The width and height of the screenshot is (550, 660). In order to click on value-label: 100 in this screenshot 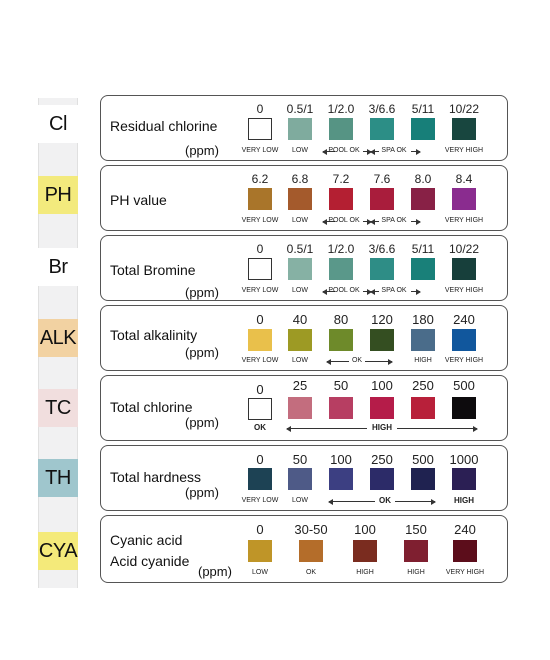, I will do `click(341, 459)`.